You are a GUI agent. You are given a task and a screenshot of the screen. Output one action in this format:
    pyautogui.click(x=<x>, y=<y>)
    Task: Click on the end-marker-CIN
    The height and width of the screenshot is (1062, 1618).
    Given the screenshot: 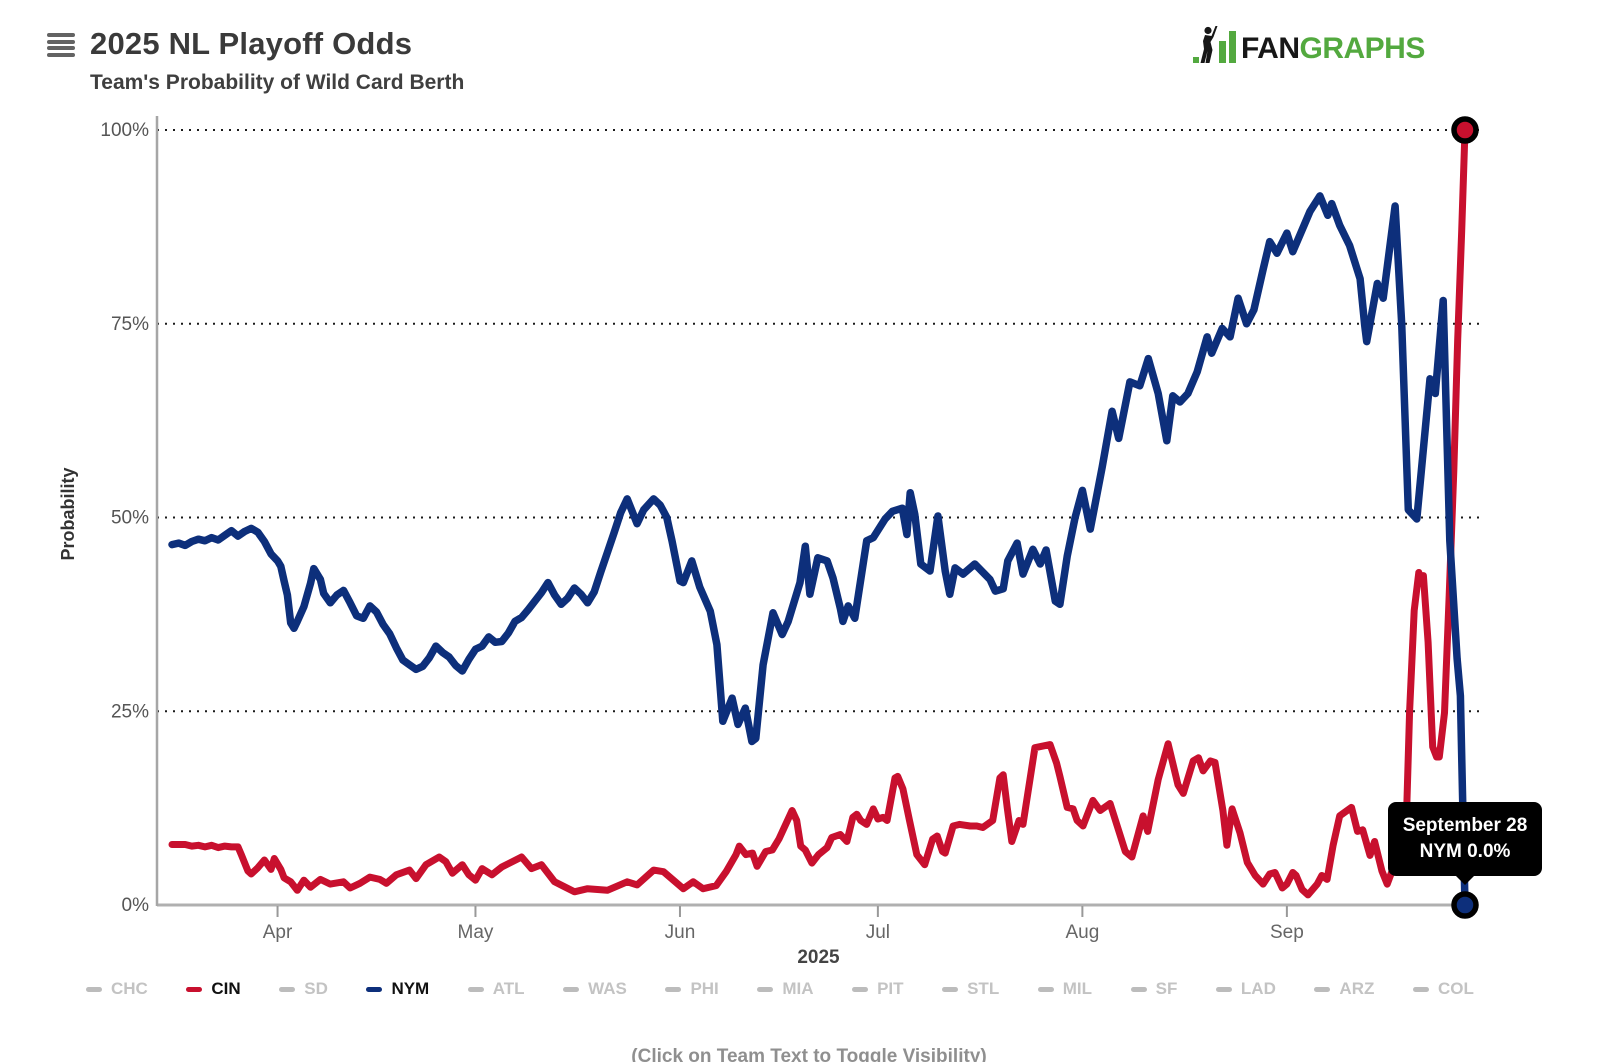 What is the action you would take?
    pyautogui.click(x=1465, y=130)
    